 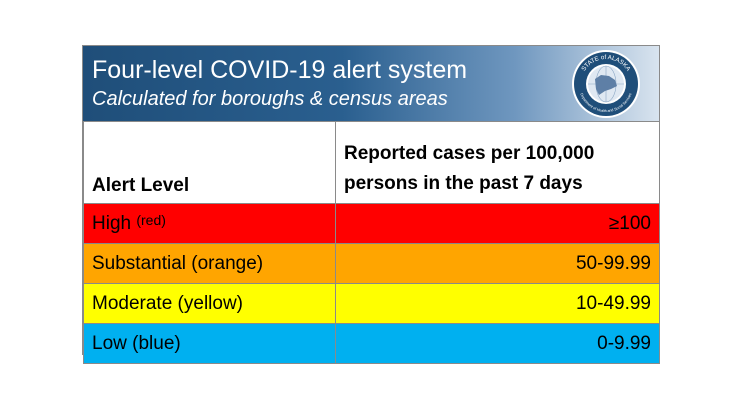 I want to click on range-cell-high: ≥100, so click(x=497, y=223).